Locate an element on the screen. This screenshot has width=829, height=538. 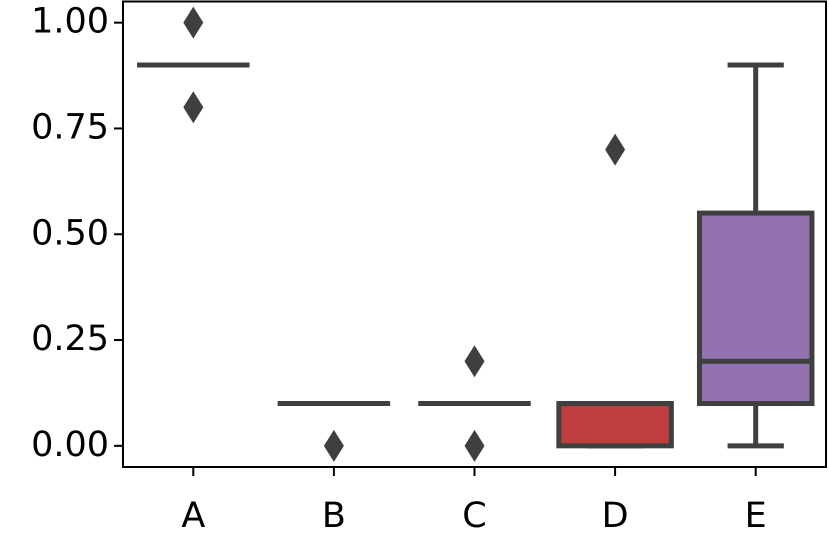
x-tick-label: C is located at coordinates (474, 516).